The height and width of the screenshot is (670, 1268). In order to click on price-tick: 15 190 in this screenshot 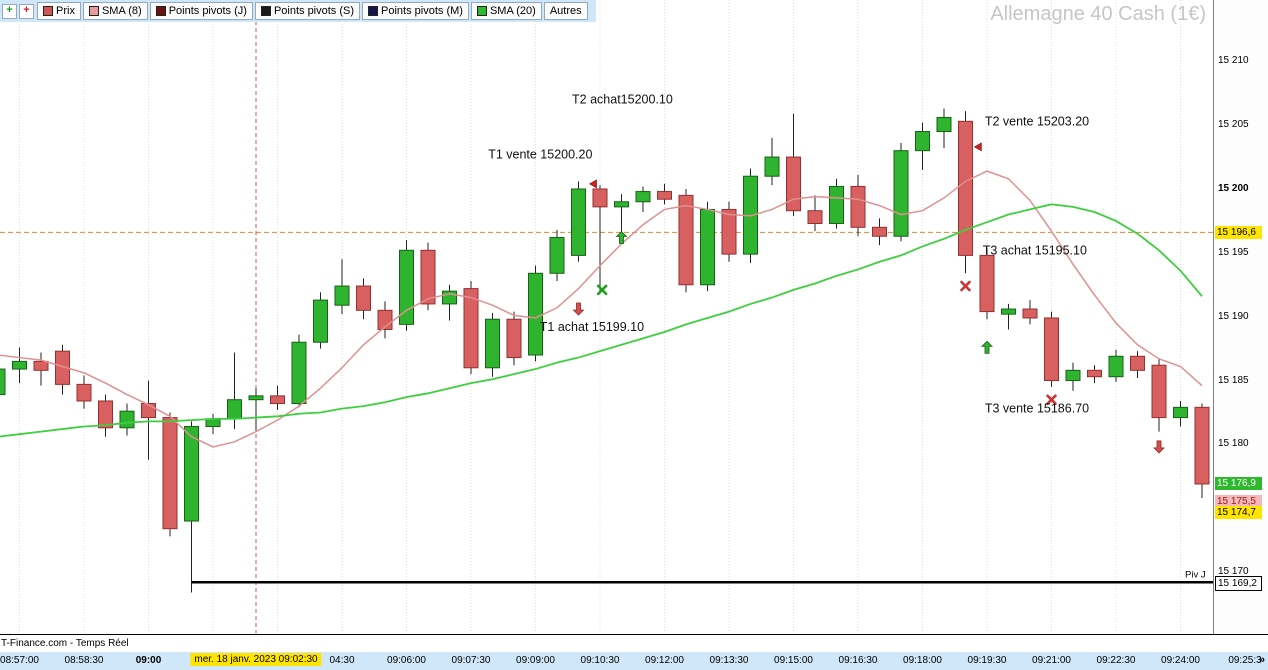, I will do `click(1233, 316)`.